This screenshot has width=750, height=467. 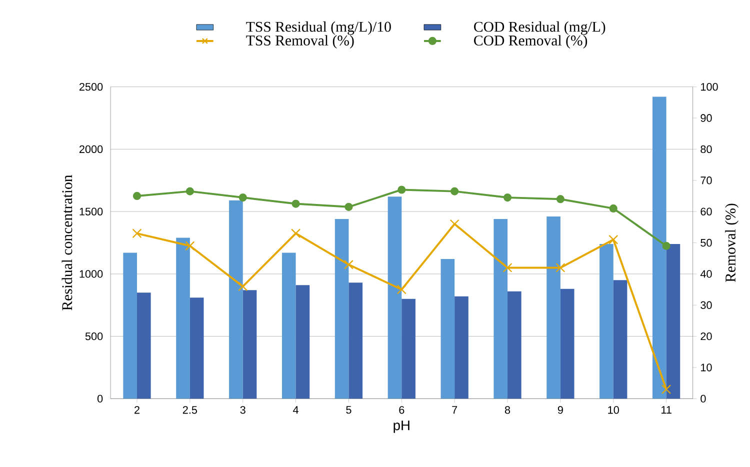 What do you see at coordinates (709, 87) in the screenshot?
I see `y2-tick-label: 100` at bounding box center [709, 87].